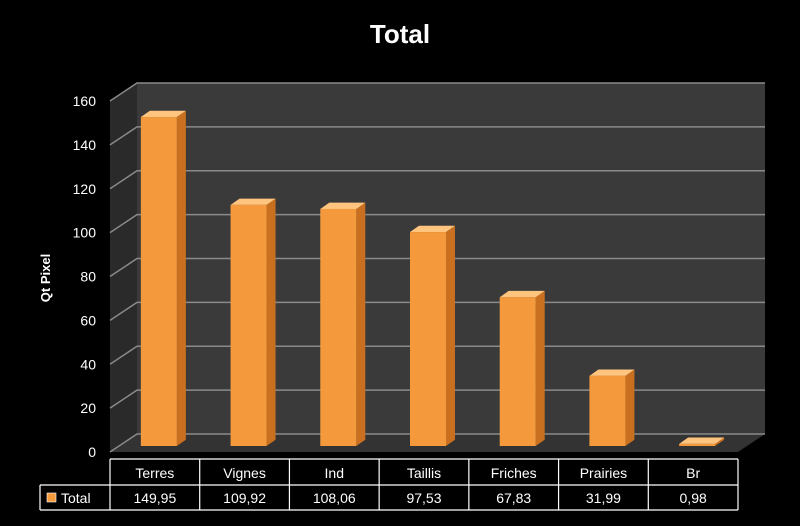 The height and width of the screenshot is (526, 800). Describe the element at coordinates (76, 498) in the screenshot. I see `series-name: Total` at that location.